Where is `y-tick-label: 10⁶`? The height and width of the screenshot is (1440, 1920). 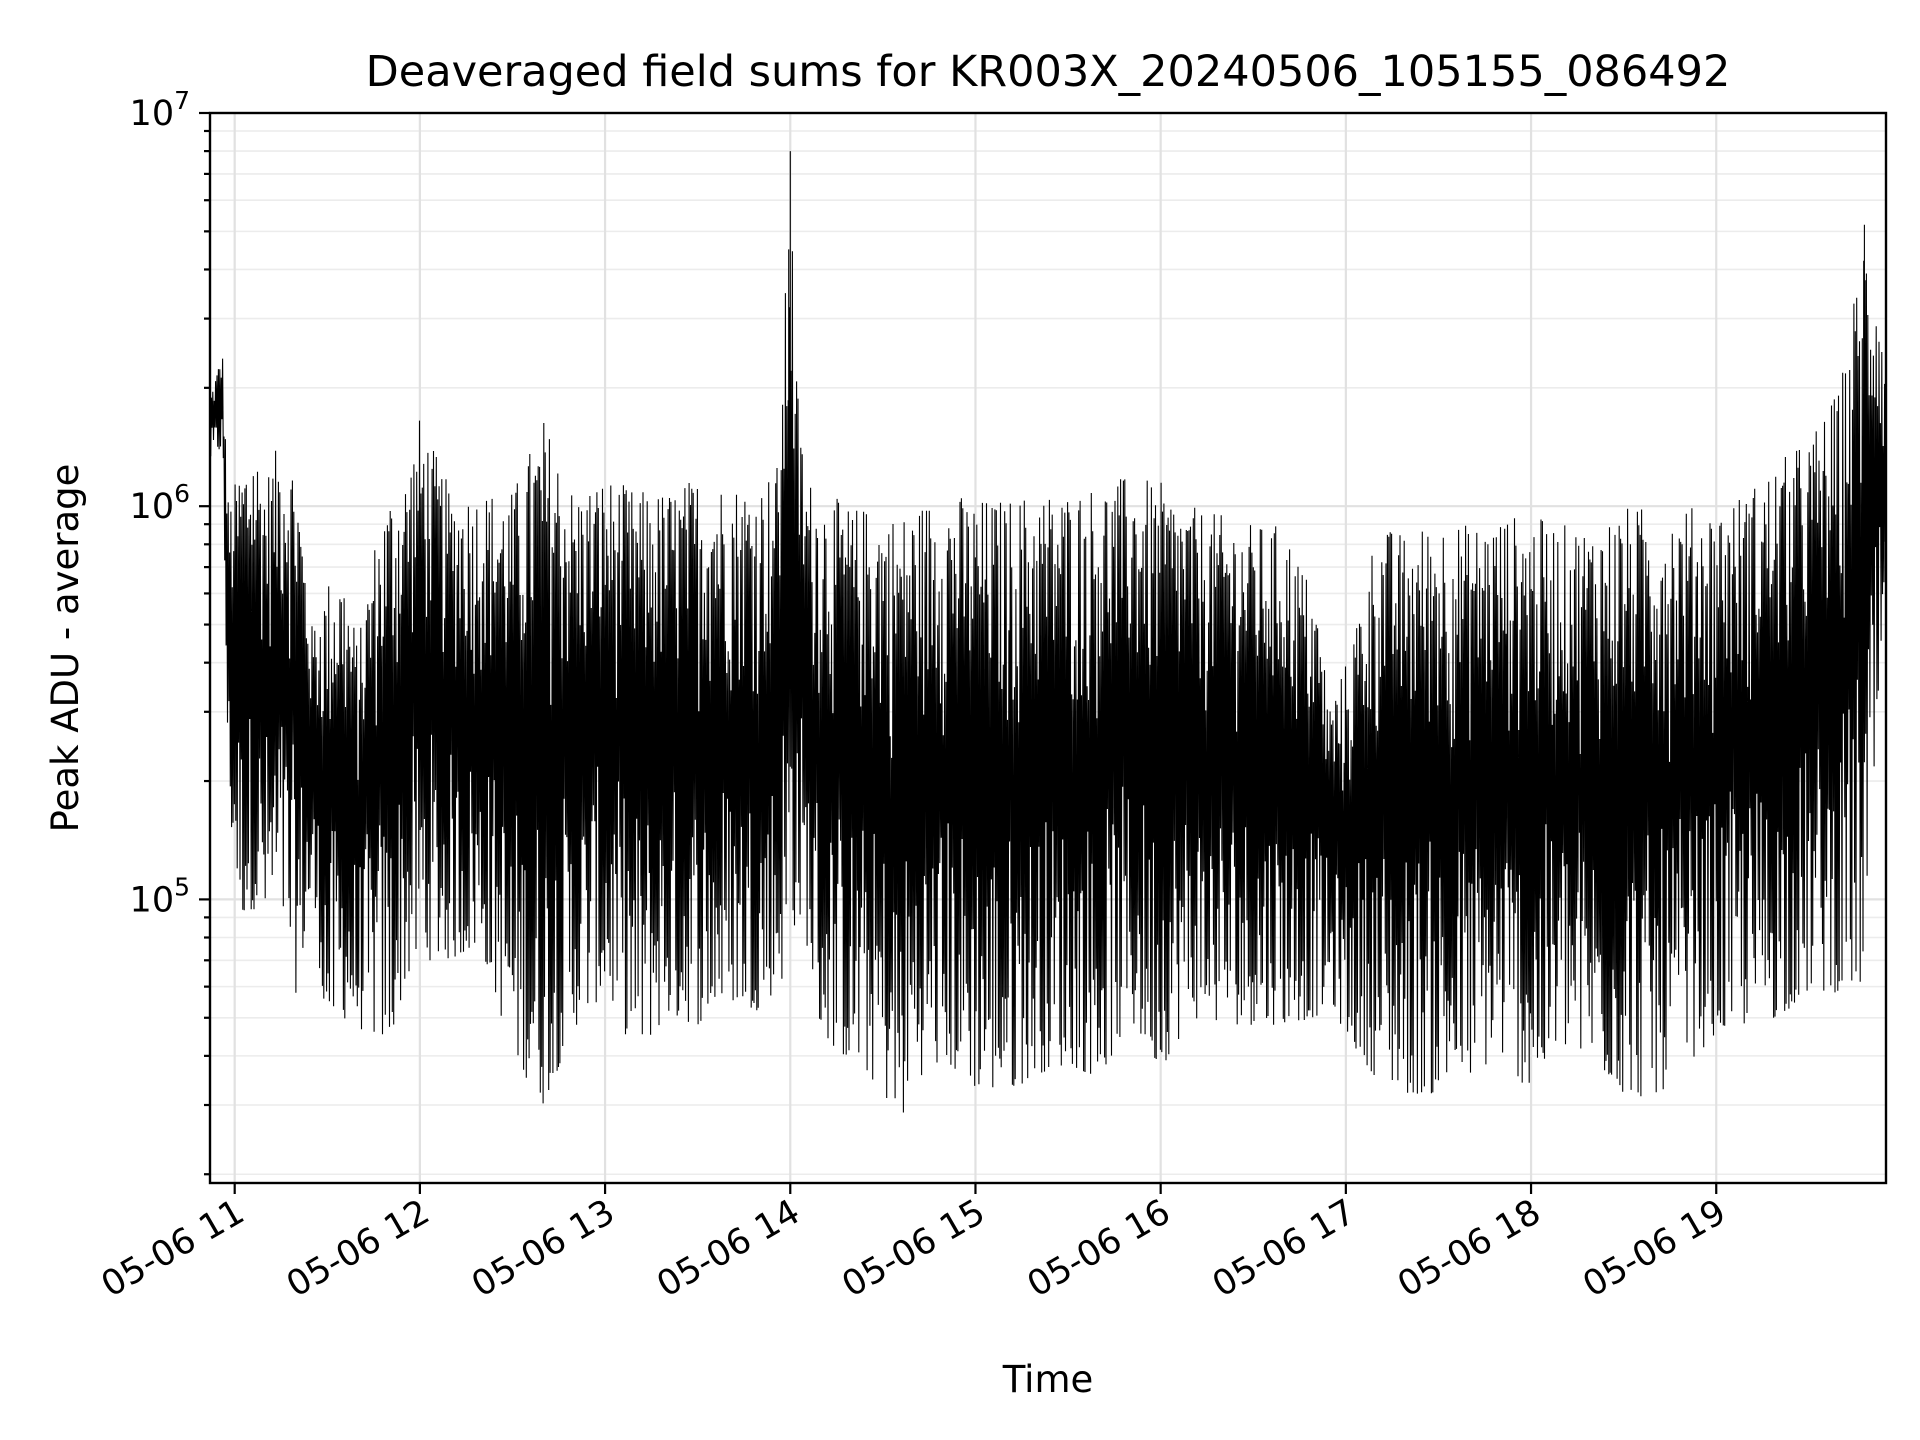
y-tick-label: 10⁶ is located at coordinates (160, 503).